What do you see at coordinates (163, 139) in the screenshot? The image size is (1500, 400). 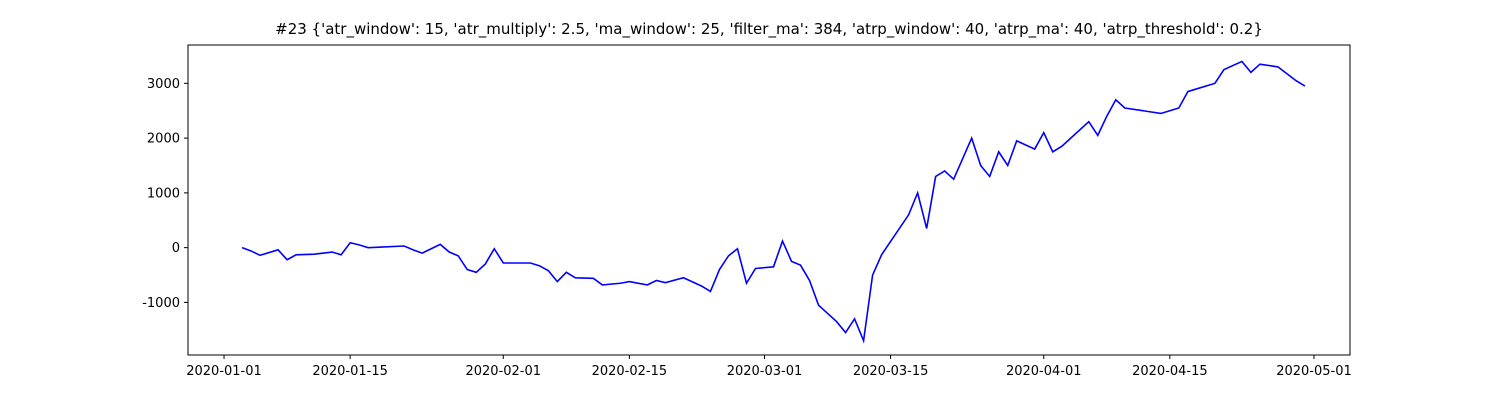 I see `y-tick-label: 2000` at bounding box center [163, 139].